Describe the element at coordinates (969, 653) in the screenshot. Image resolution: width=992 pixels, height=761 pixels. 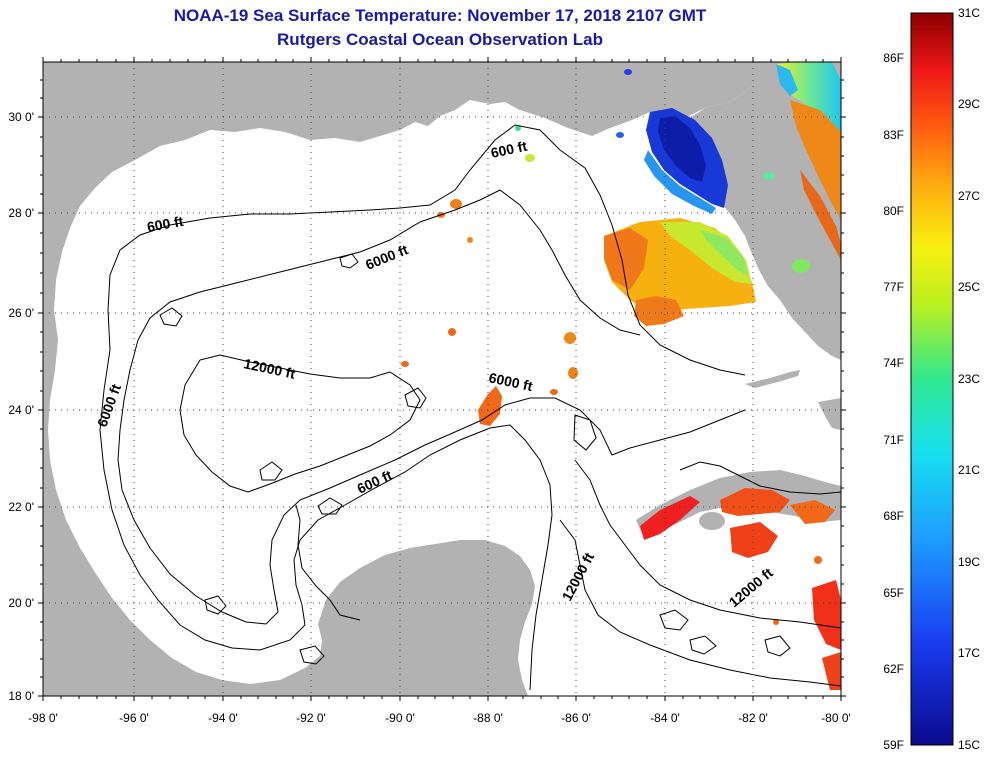
I see `colorbar-celsius-label: 17C` at that location.